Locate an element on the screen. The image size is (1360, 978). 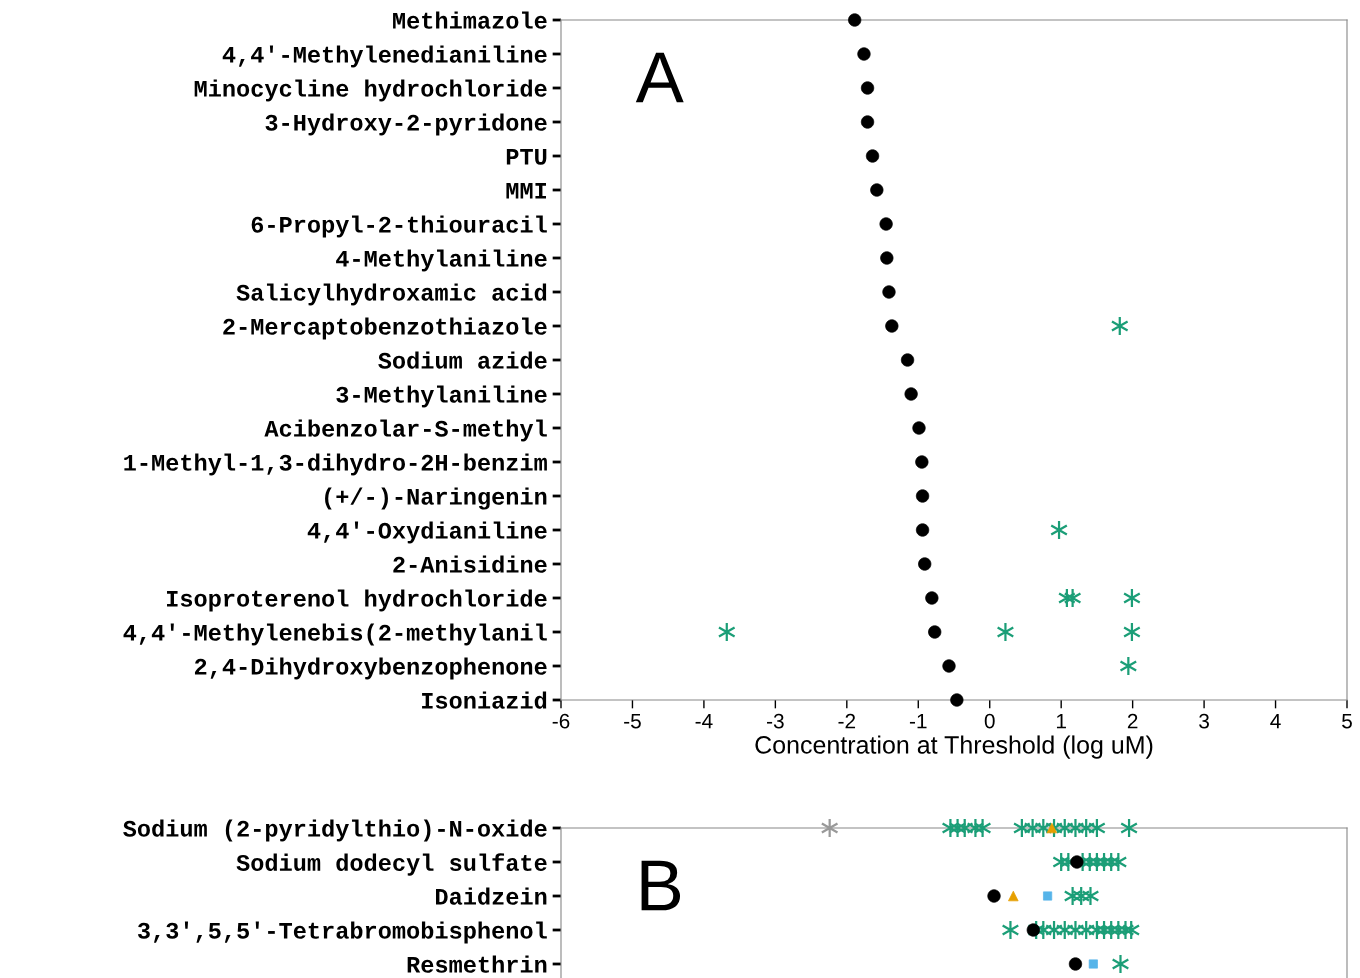
y-tick-label: Salicylhydroxamic acid is located at coordinates (391, 294).